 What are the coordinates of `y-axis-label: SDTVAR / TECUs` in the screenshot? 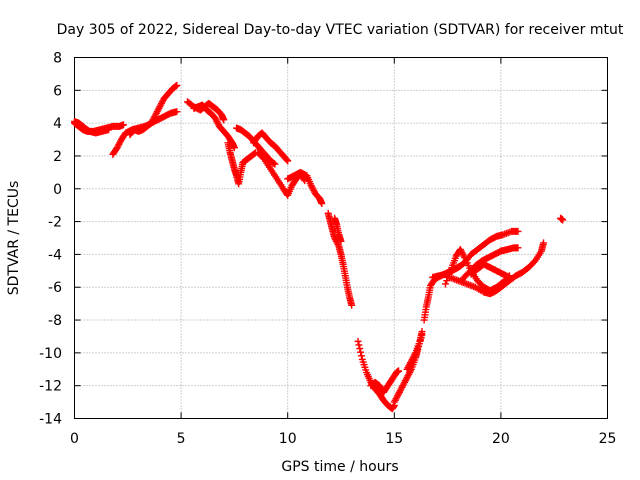 It's located at (14, 238).